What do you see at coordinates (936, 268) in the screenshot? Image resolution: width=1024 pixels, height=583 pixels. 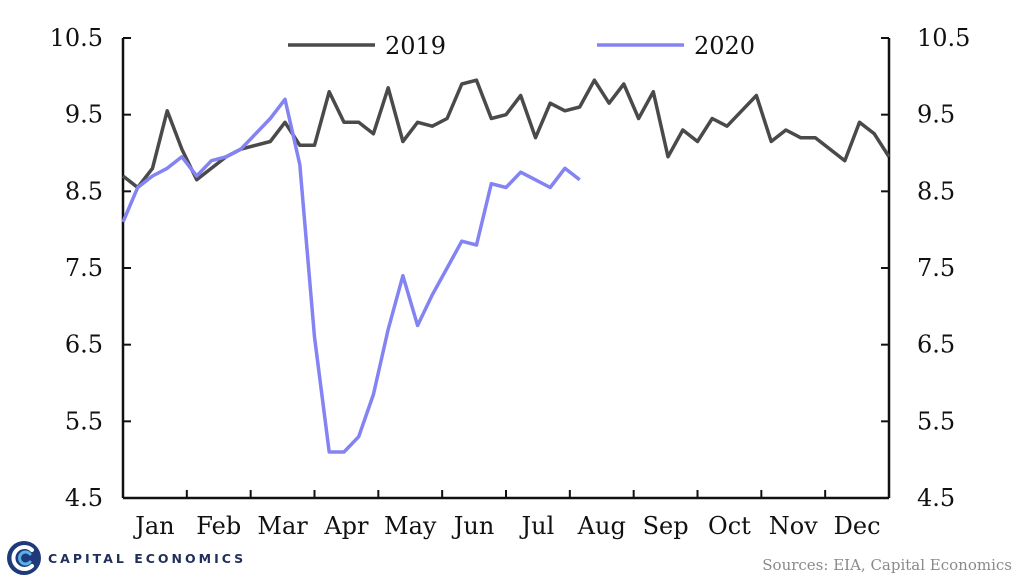 I see `y-tick-label-right: 7.5` at bounding box center [936, 268].